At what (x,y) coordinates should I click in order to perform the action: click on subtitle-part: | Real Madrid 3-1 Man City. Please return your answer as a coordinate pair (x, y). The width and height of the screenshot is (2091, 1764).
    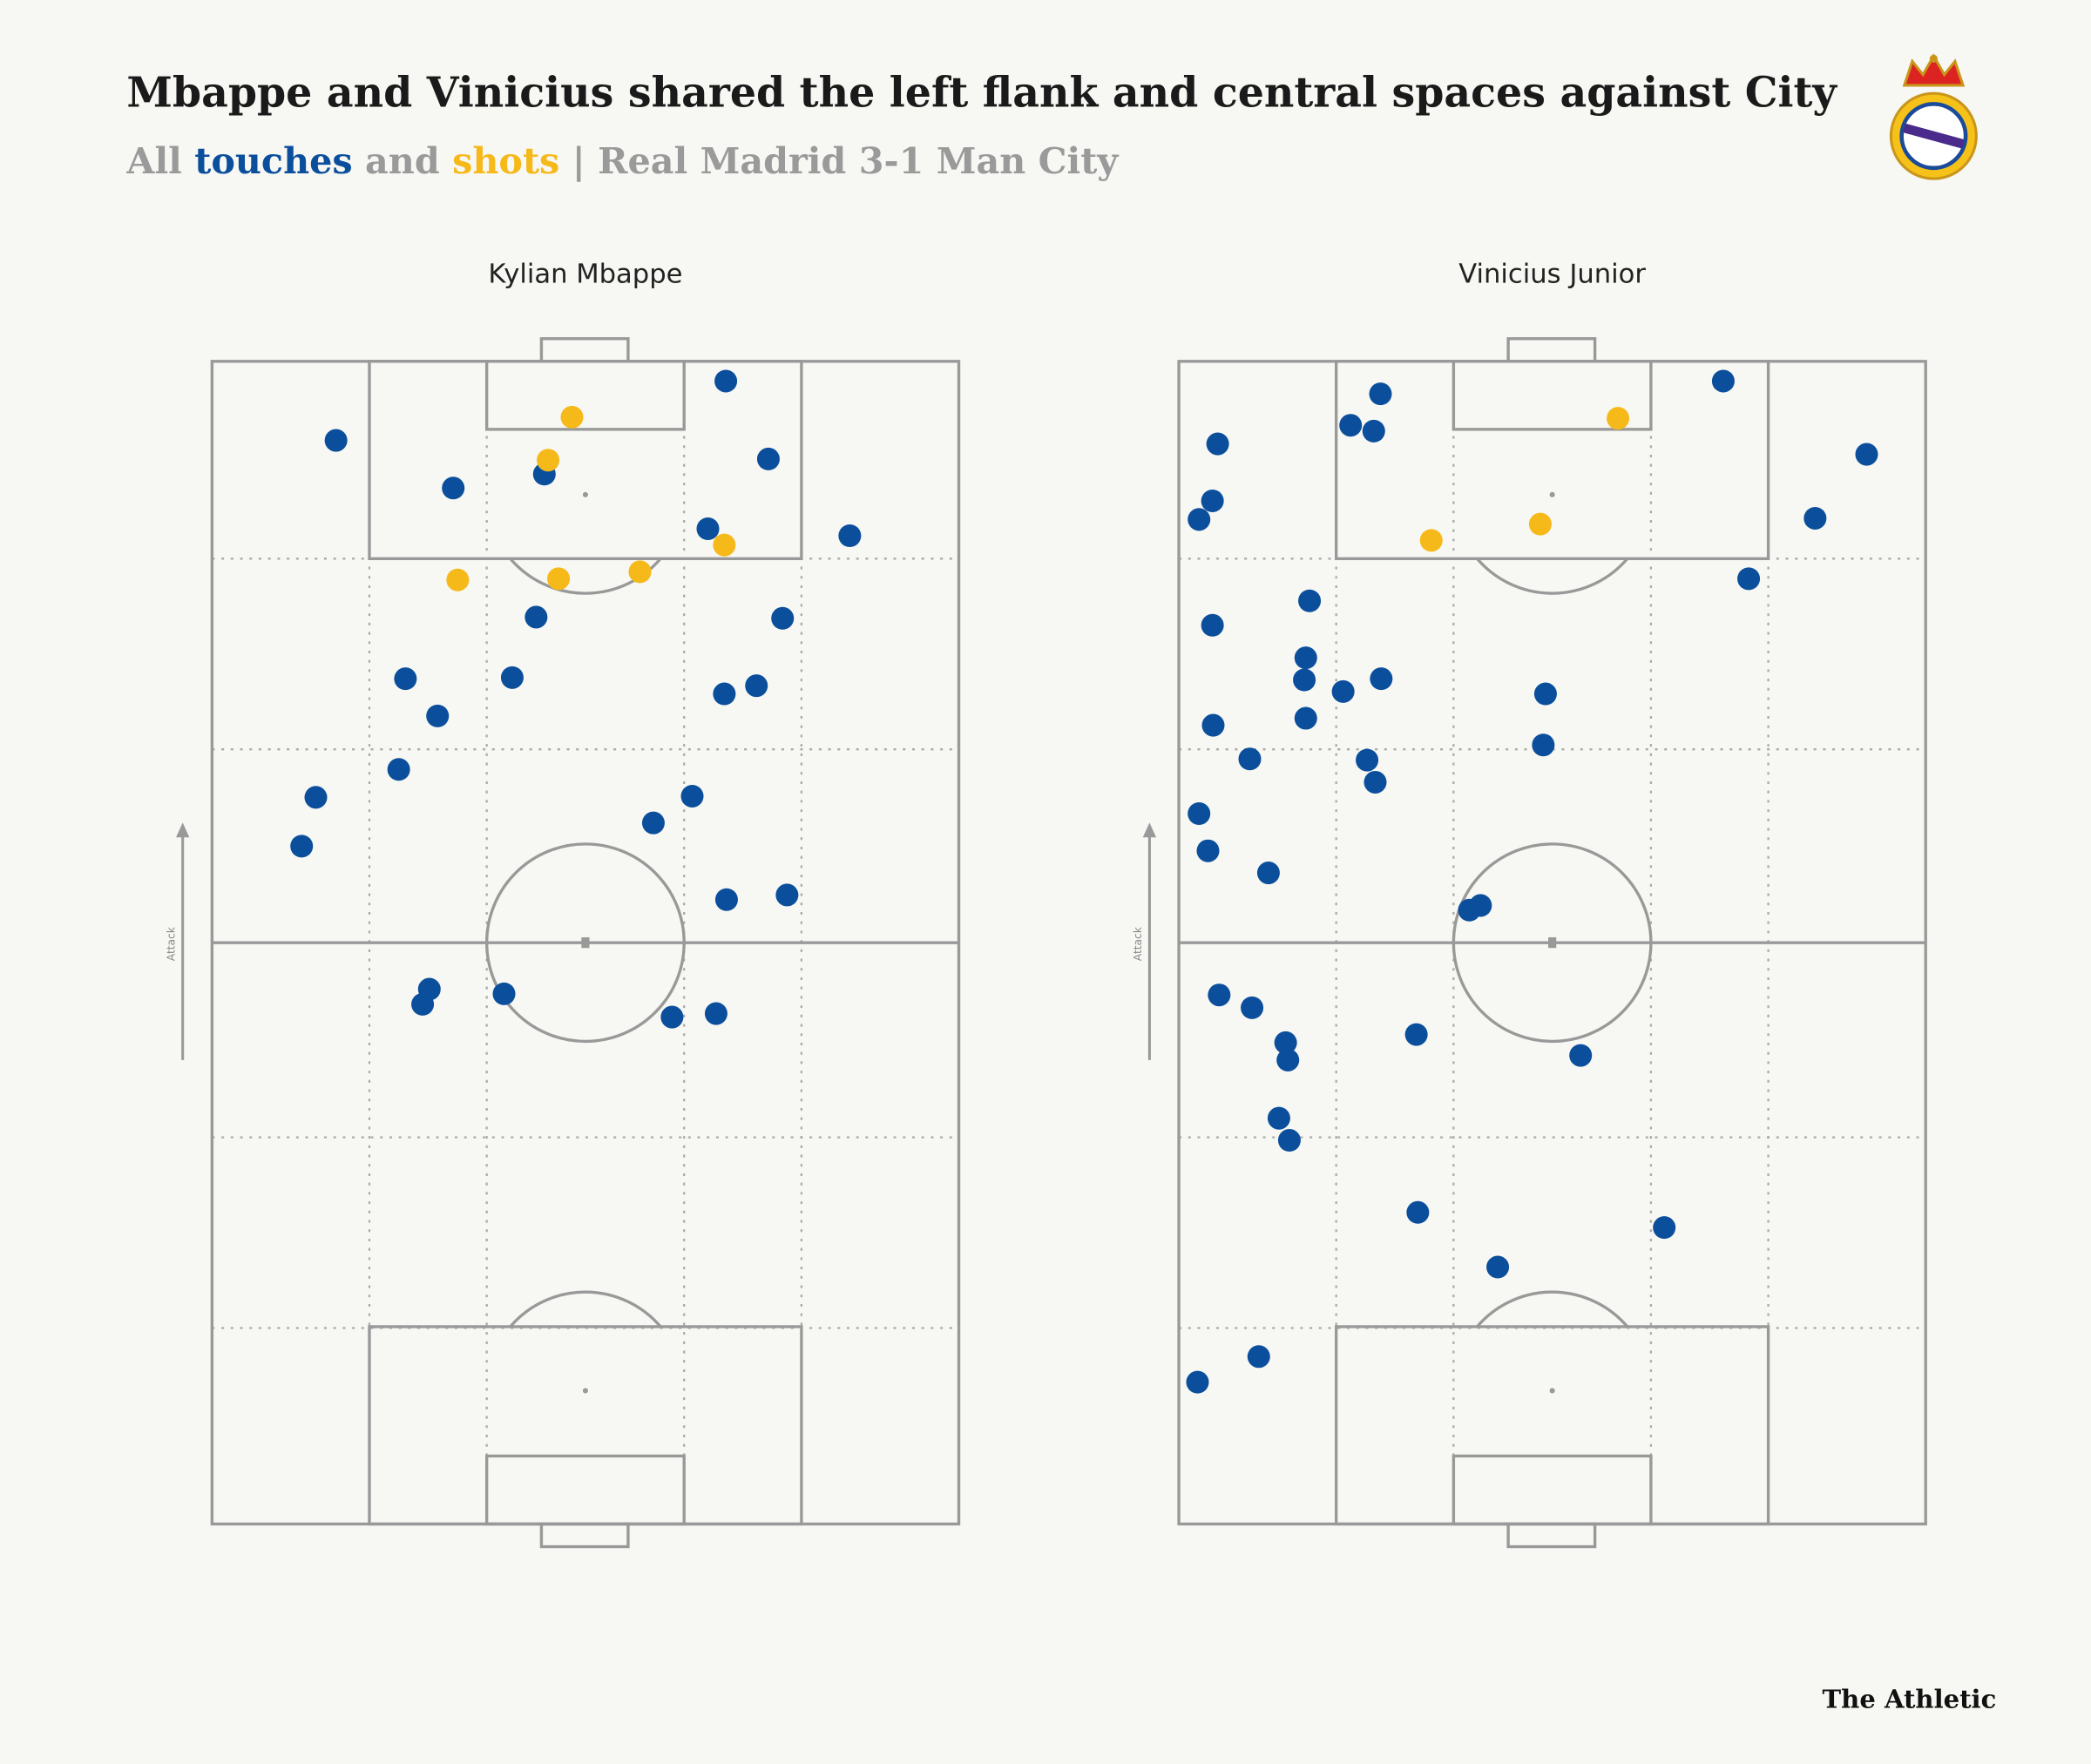
    Looking at the image, I should click on (839, 161).